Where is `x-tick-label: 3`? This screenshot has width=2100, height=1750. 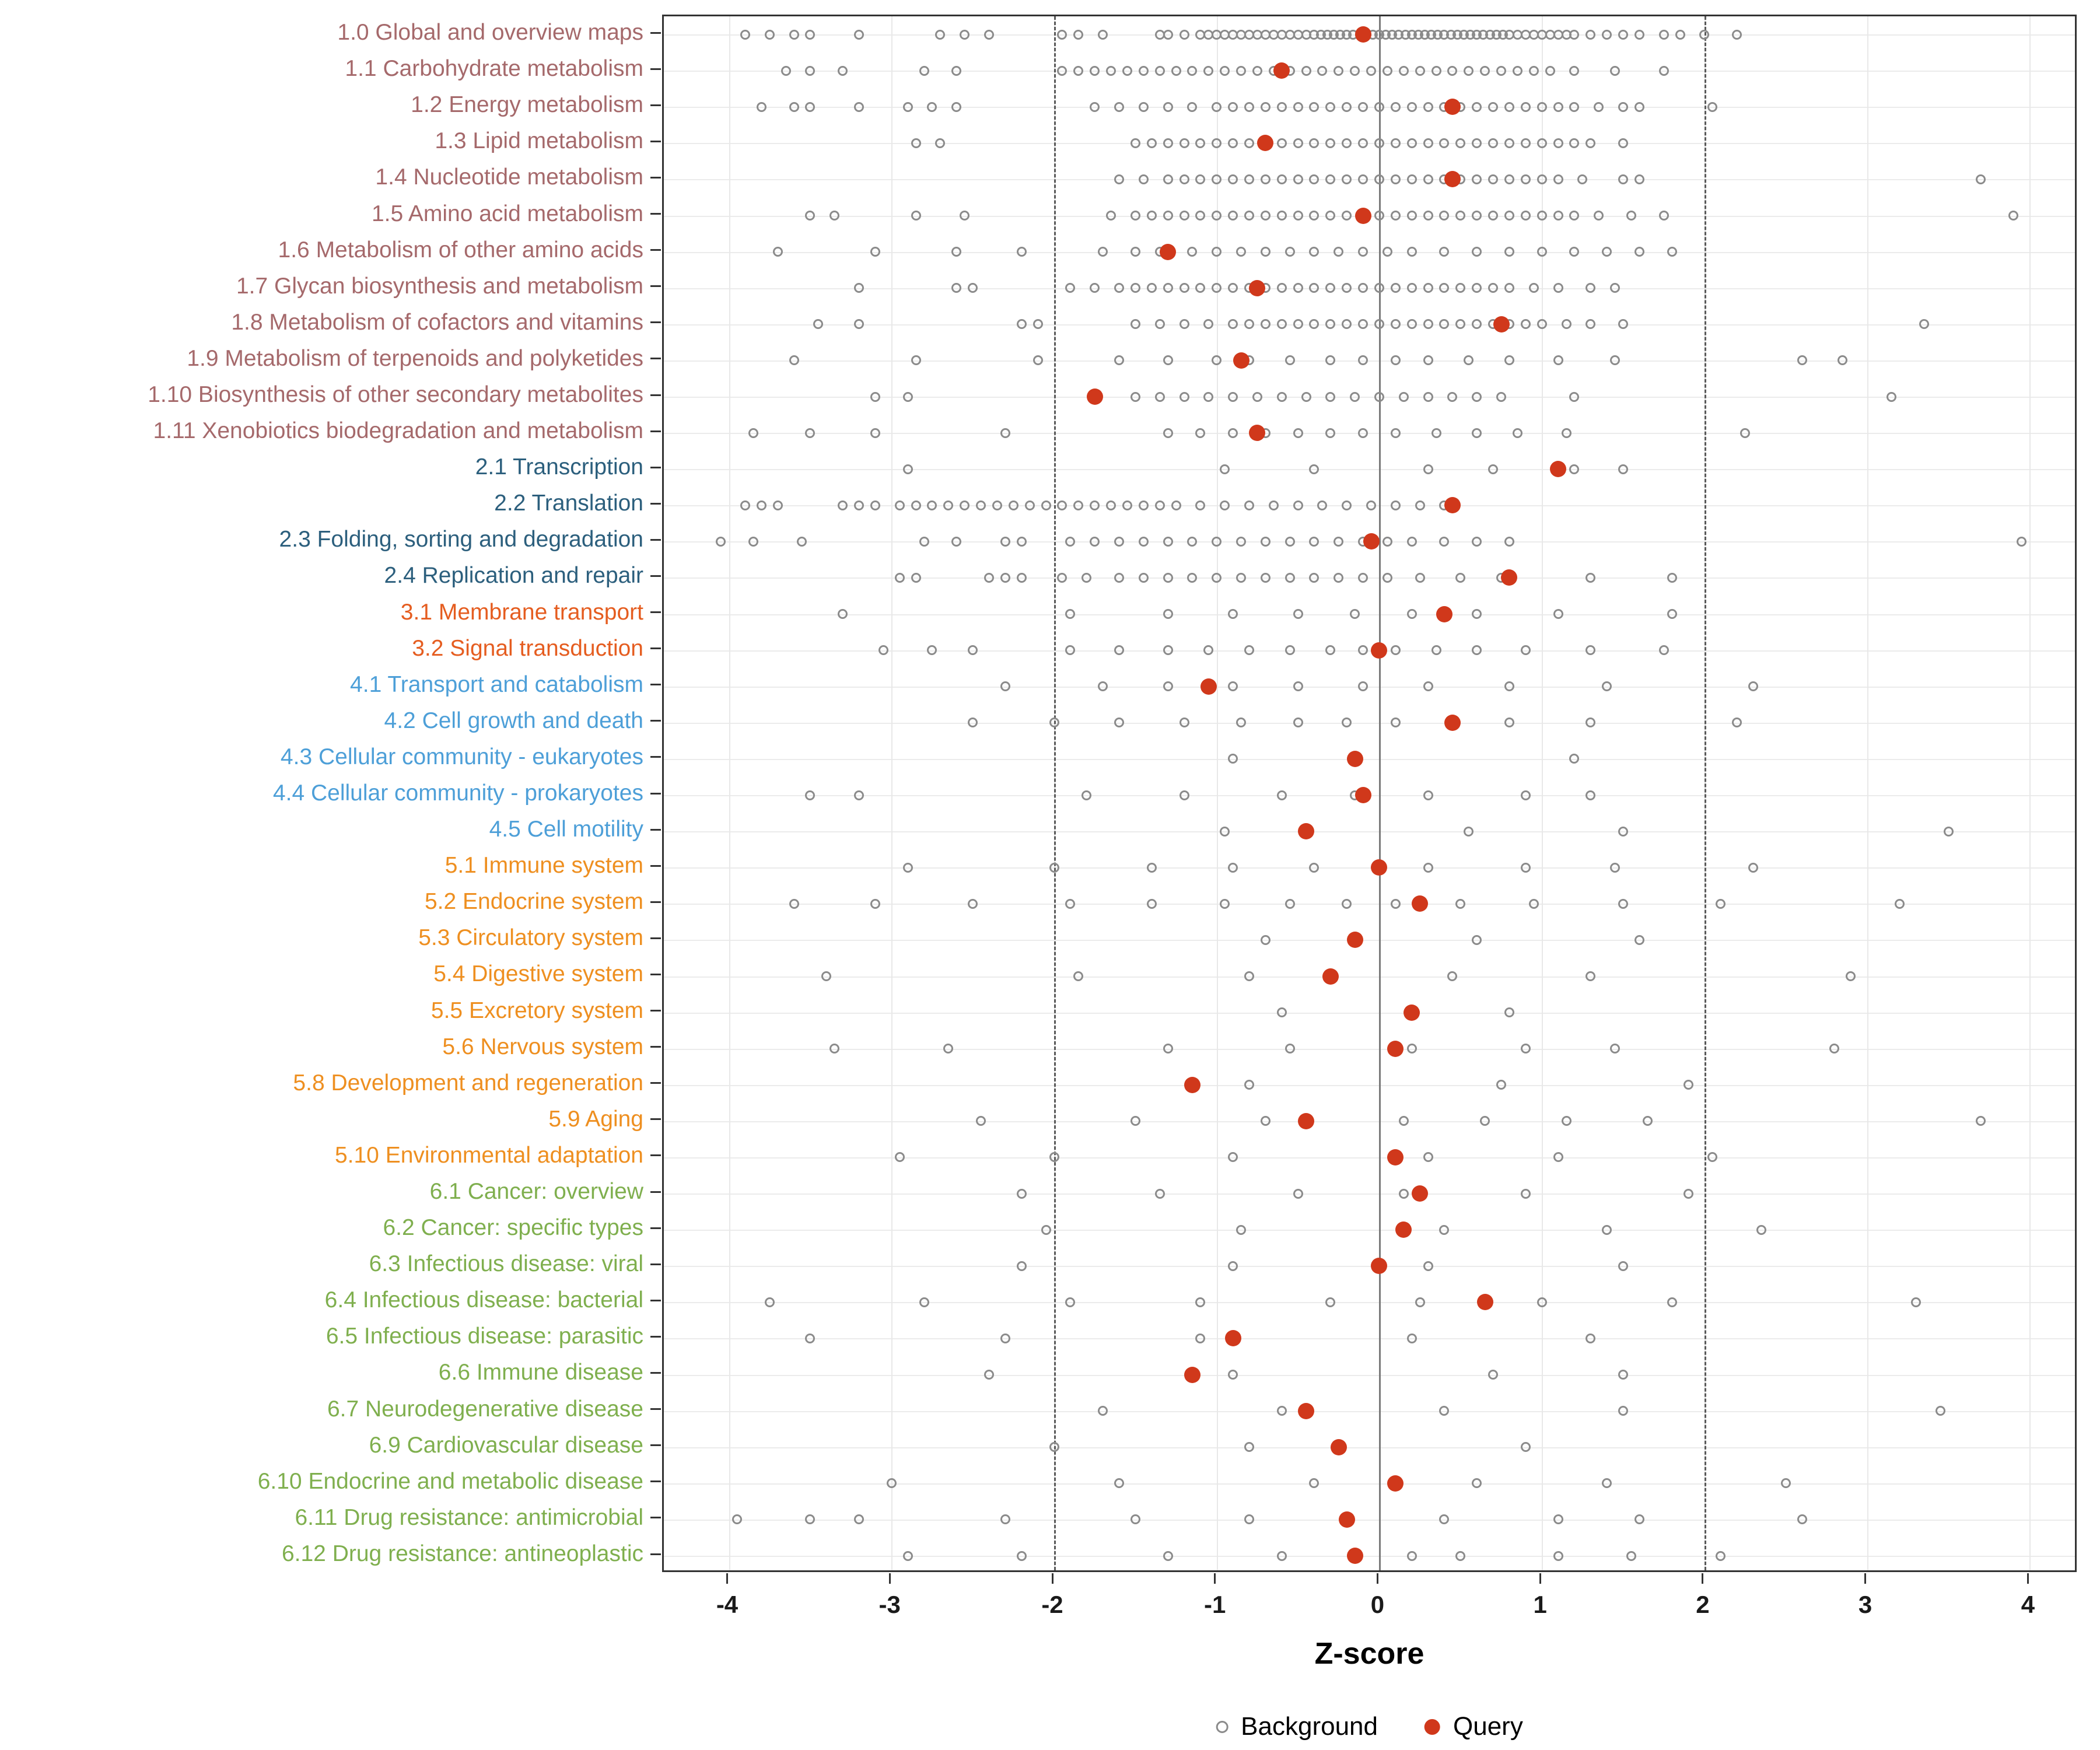 x-tick-label: 3 is located at coordinates (1866, 1604).